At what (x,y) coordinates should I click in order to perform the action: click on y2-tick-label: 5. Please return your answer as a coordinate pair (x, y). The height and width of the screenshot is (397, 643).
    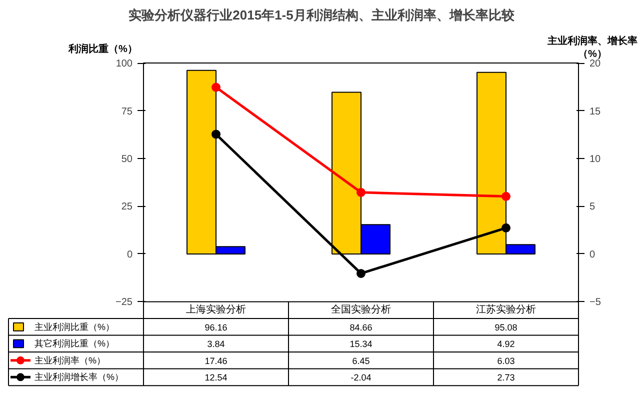
    Looking at the image, I should click on (593, 207).